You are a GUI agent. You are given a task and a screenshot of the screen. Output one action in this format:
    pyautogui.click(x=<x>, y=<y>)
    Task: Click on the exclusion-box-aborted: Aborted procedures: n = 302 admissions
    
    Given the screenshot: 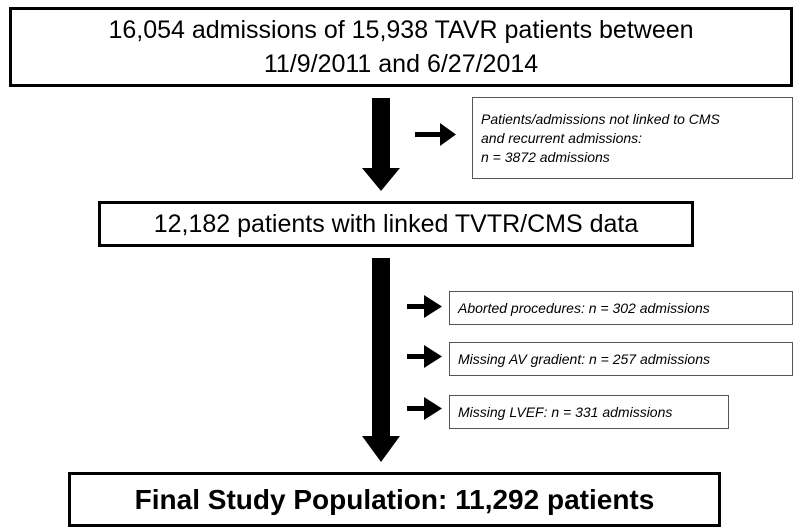 What is the action you would take?
    pyautogui.click(x=621, y=308)
    